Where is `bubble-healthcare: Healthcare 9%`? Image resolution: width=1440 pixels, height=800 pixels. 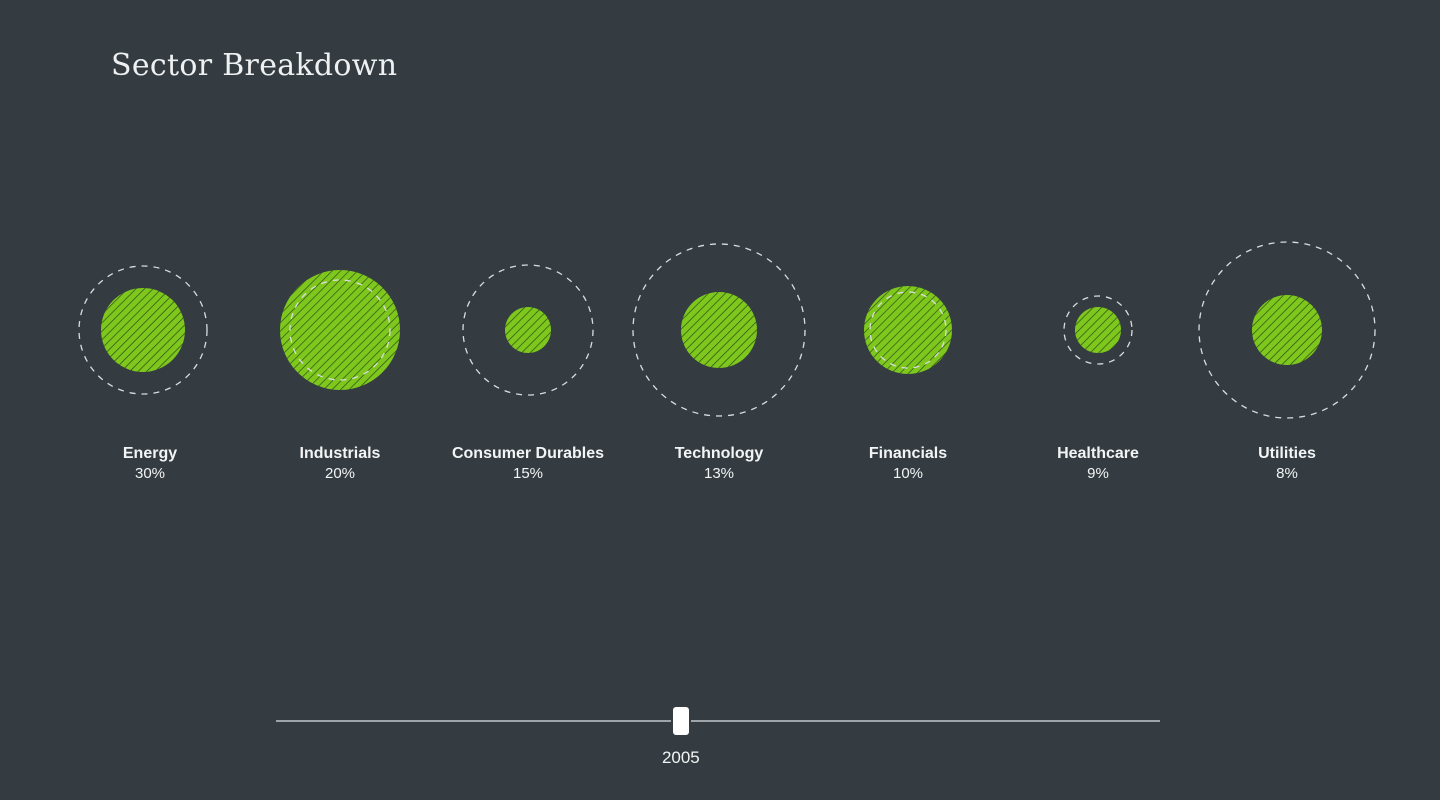 bubble-healthcare: Healthcare 9% is located at coordinates (1098, 388).